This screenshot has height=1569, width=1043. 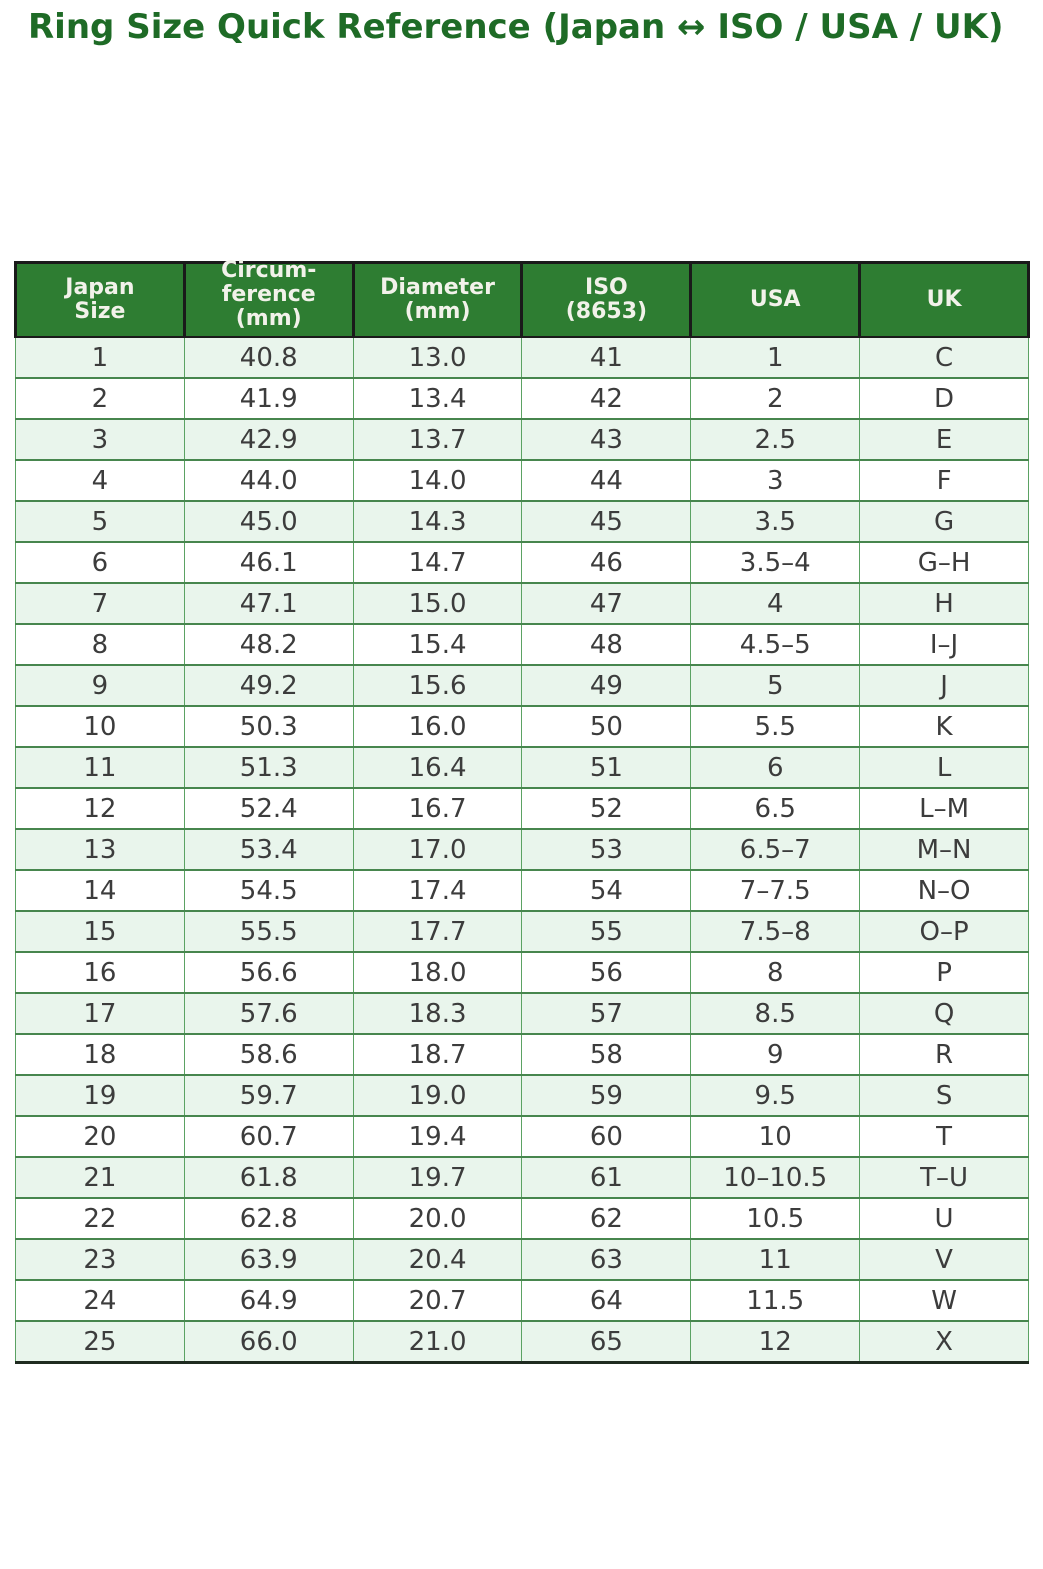 What do you see at coordinates (606, 685) in the screenshot?
I see `table-cell: 49` at bounding box center [606, 685].